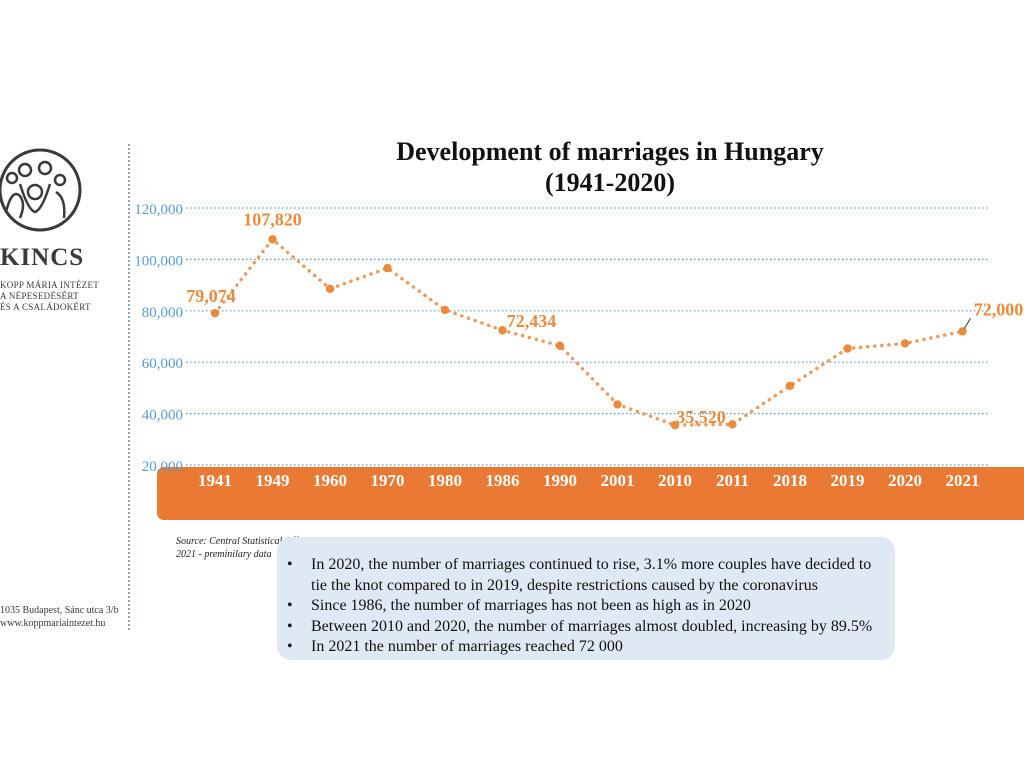 Image resolution: width=1024 pixels, height=768 pixels. I want to click on y-tick-label: 120,000, so click(158, 210).